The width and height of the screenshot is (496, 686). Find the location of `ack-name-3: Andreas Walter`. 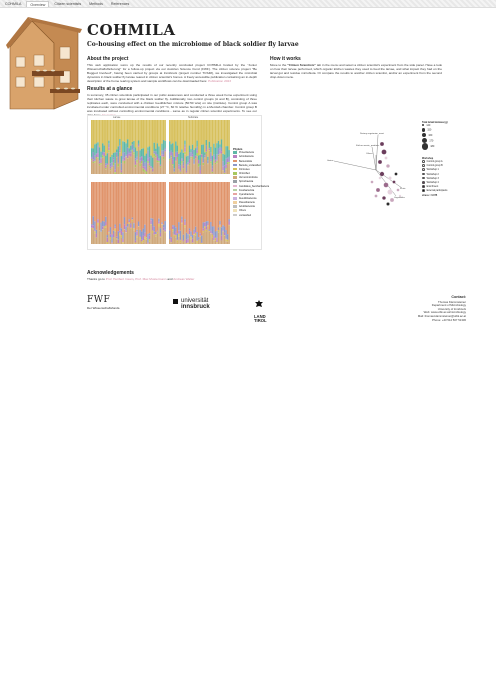

ack-name-3: Andreas Walter is located at coordinates (184, 279).